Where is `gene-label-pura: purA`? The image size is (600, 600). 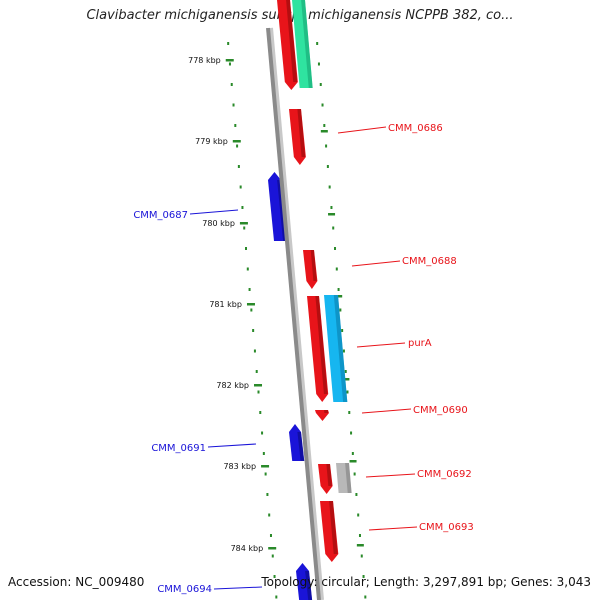
gene-label-pura: purA is located at coordinates (394, 343).